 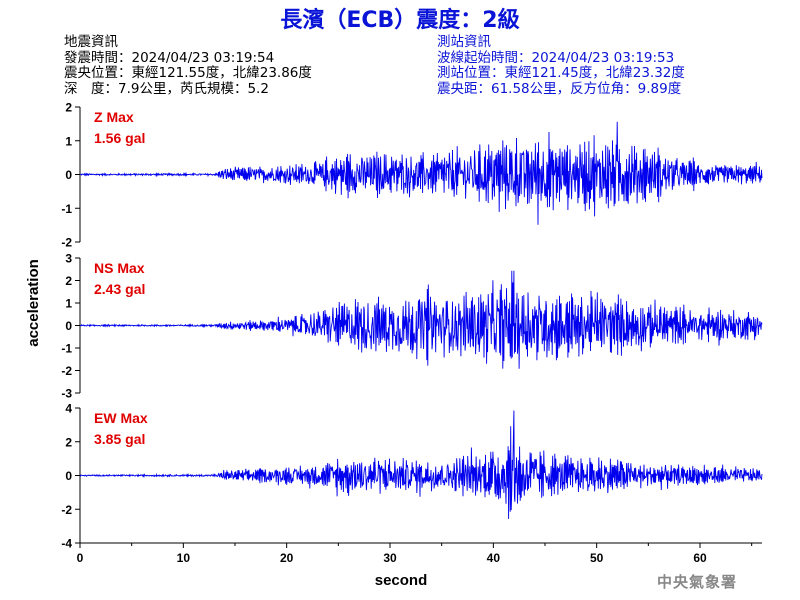 What do you see at coordinates (119, 439) in the screenshot?
I see `max-value-ew: 3.85 gal` at bounding box center [119, 439].